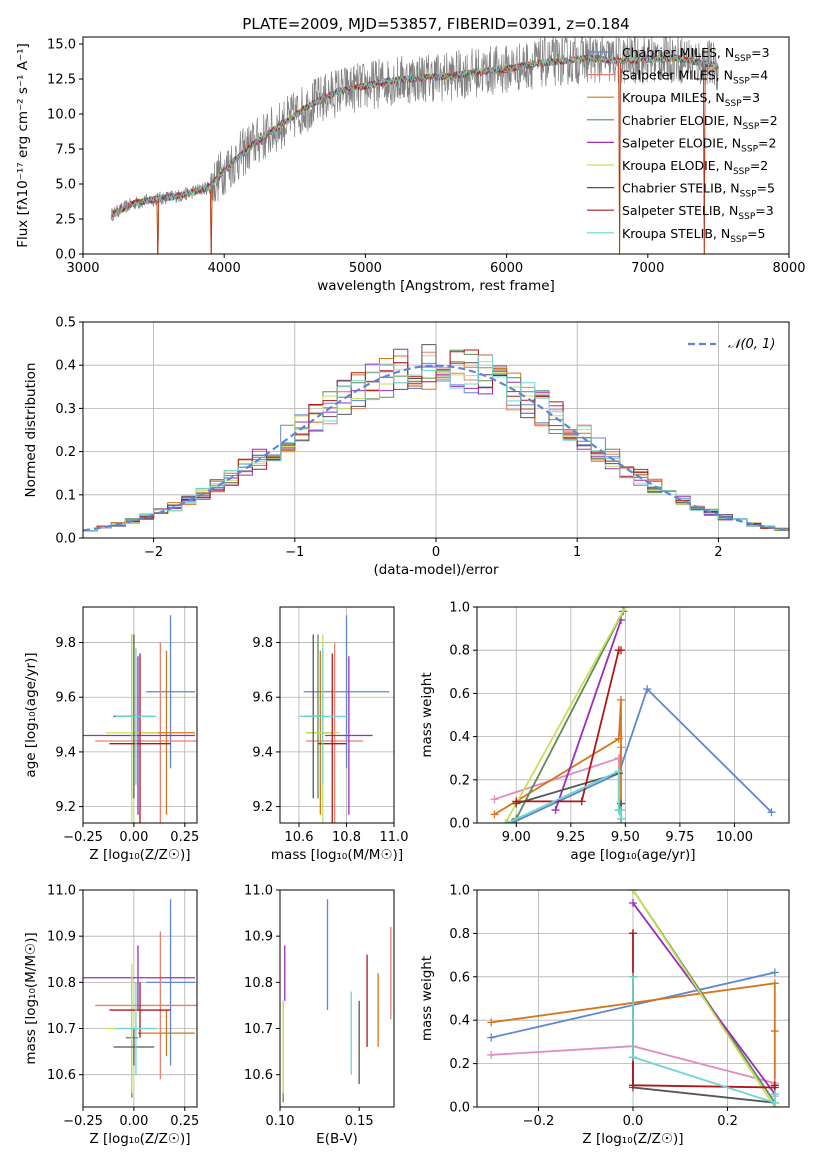 Image resolution: width=819 pixels, height=1170 pixels. Describe the element at coordinates (734, 837) in the screenshot. I see `x-tick-label: 10.00` at that location.